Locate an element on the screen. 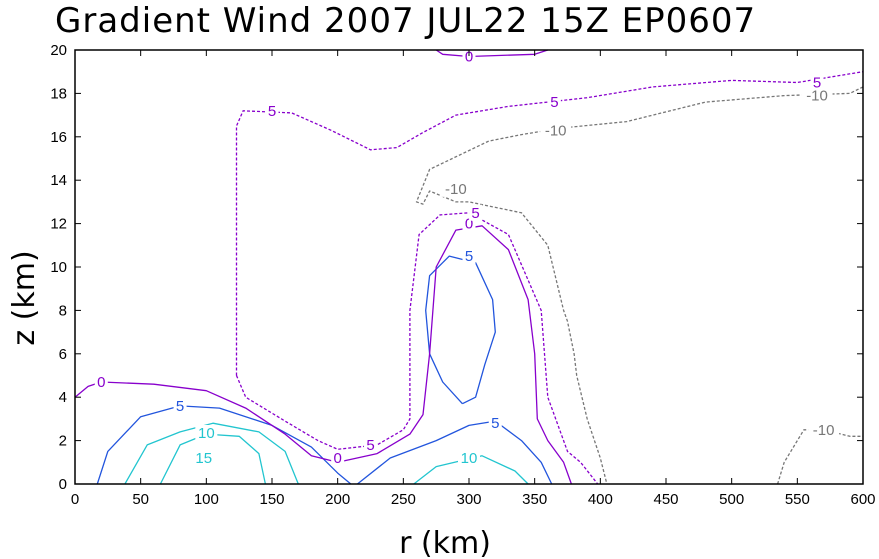 The width and height of the screenshot is (879, 559). y-tick-label: 0 is located at coordinates (63, 484).